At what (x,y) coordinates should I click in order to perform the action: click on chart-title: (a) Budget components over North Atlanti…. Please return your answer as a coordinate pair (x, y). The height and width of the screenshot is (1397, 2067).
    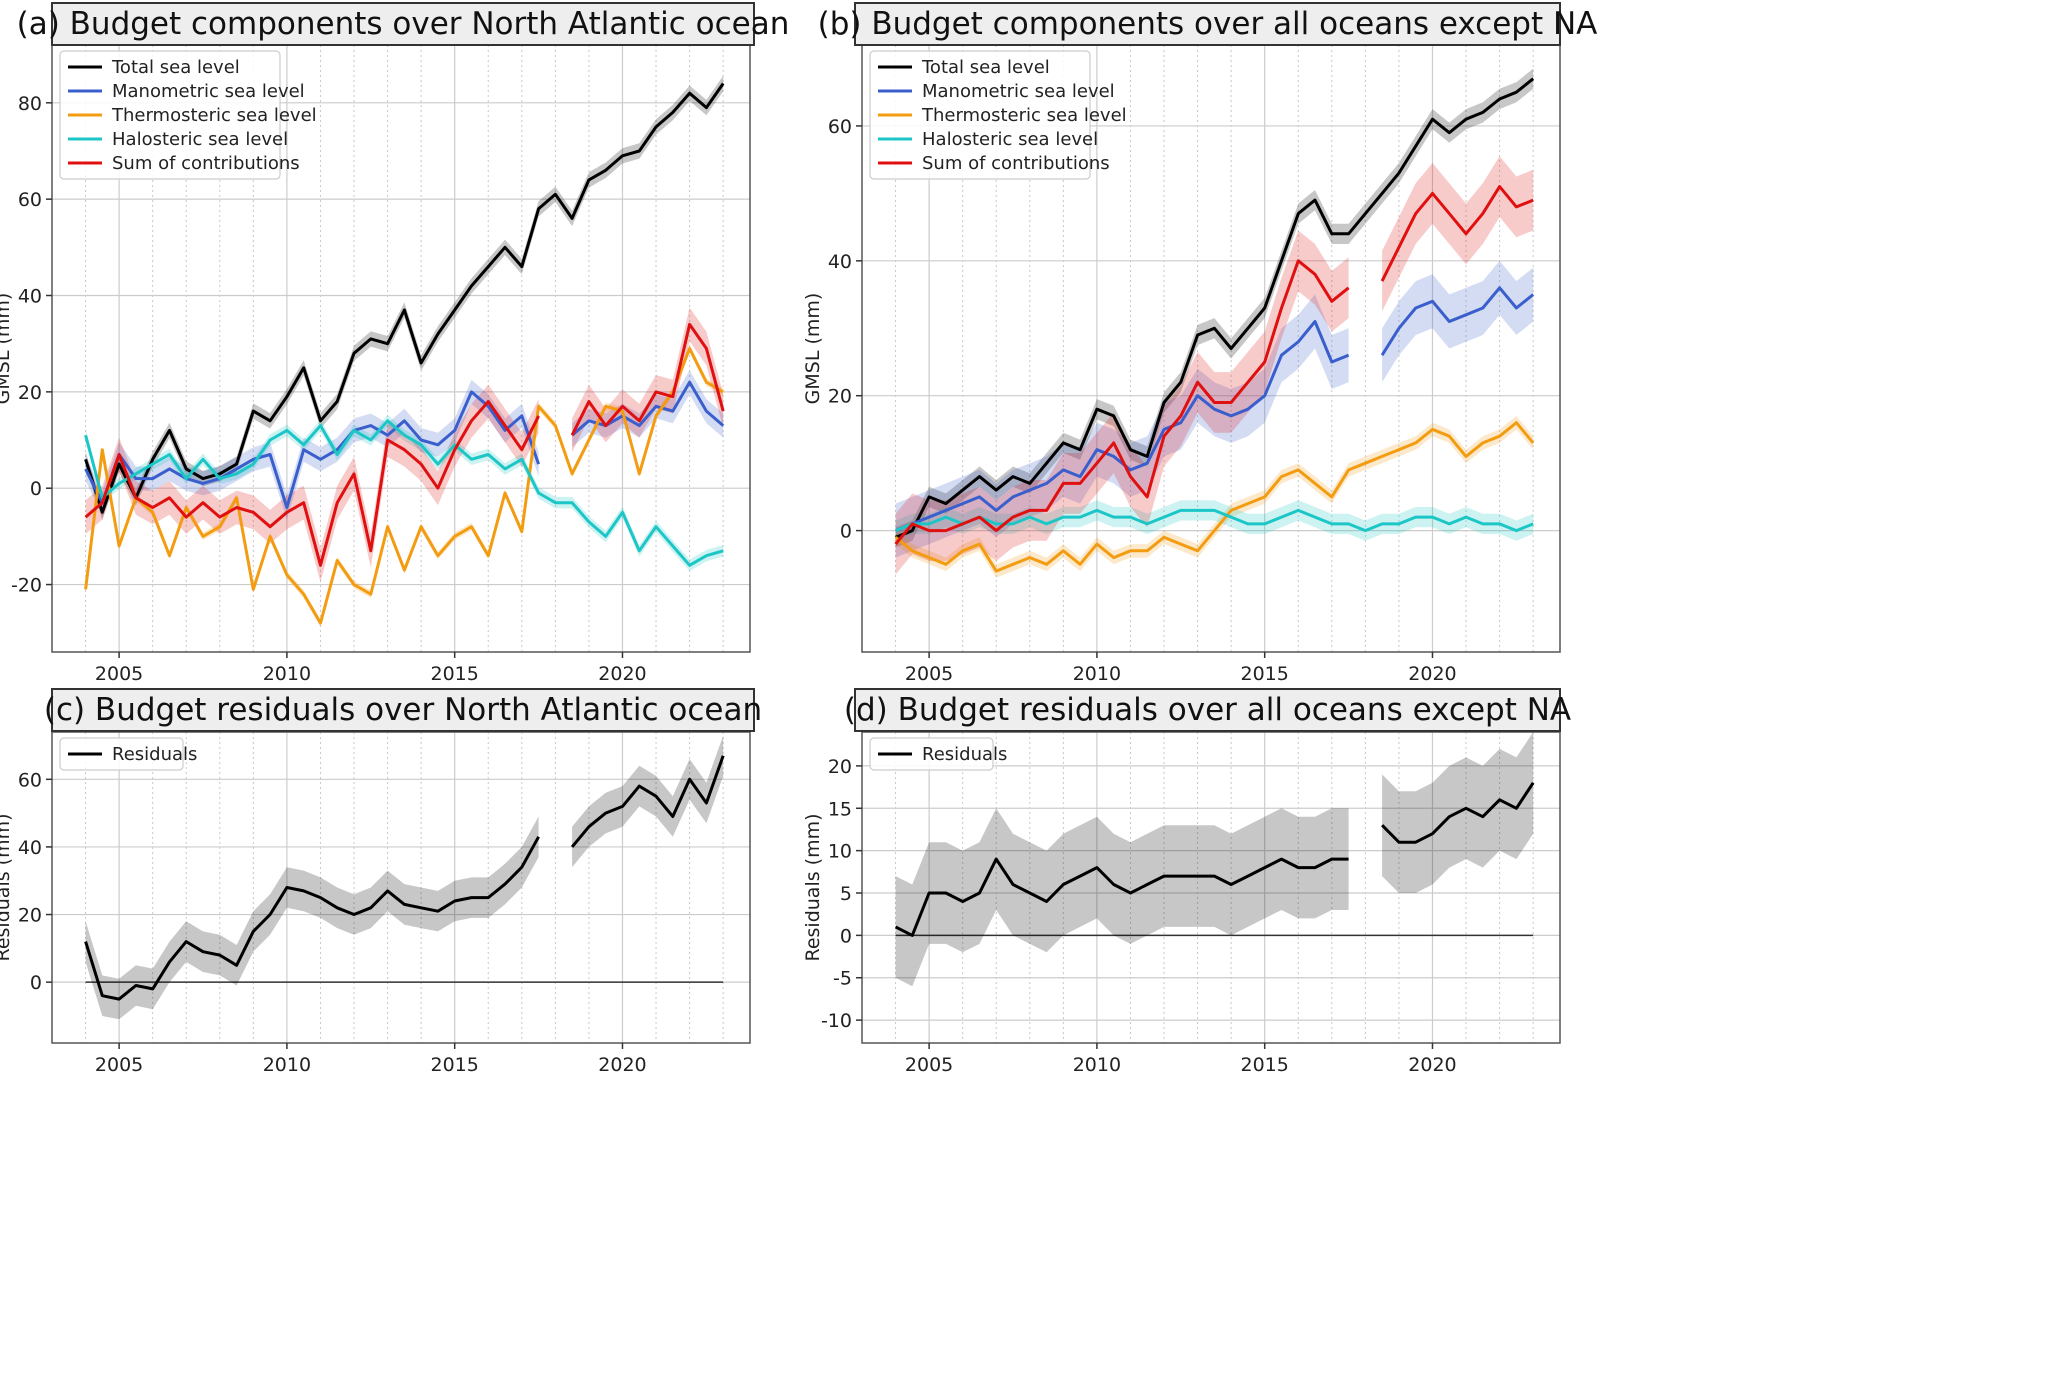
    Looking at the image, I should click on (403, 24).